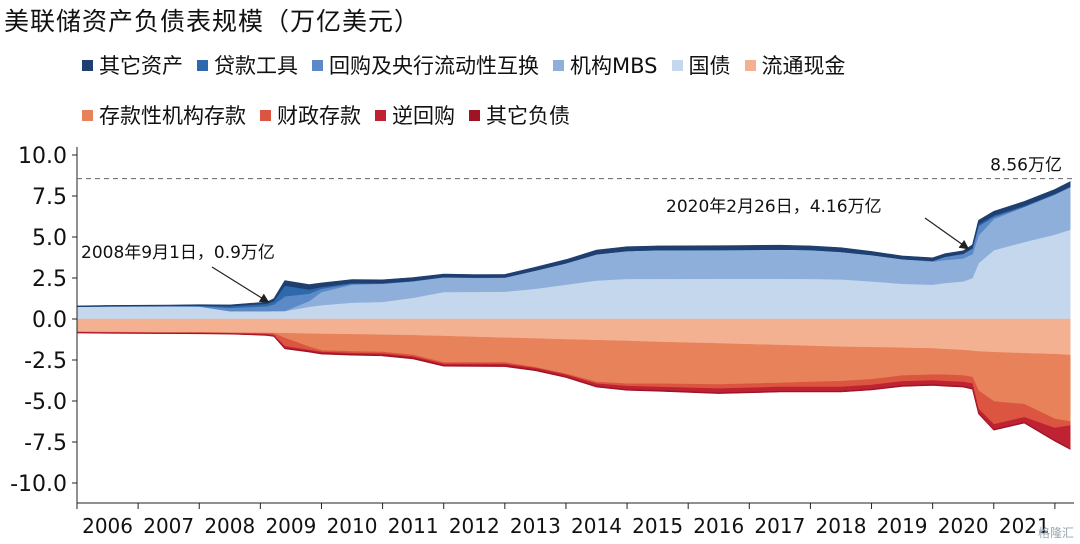 The image size is (1080, 544). Describe the element at coordinates (229, 526) in the screenshot. I see `x-tick-label: 2008` at that location.